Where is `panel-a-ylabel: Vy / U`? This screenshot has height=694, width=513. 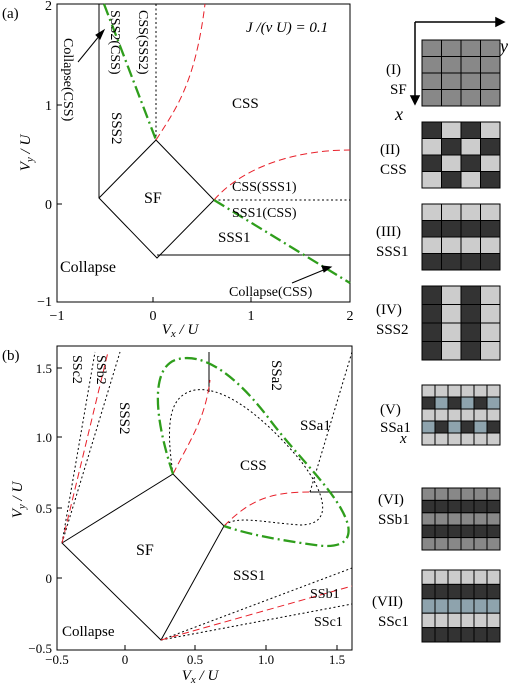
panel-a-ylabel: Vy / U is located at coordinates (27, 153).